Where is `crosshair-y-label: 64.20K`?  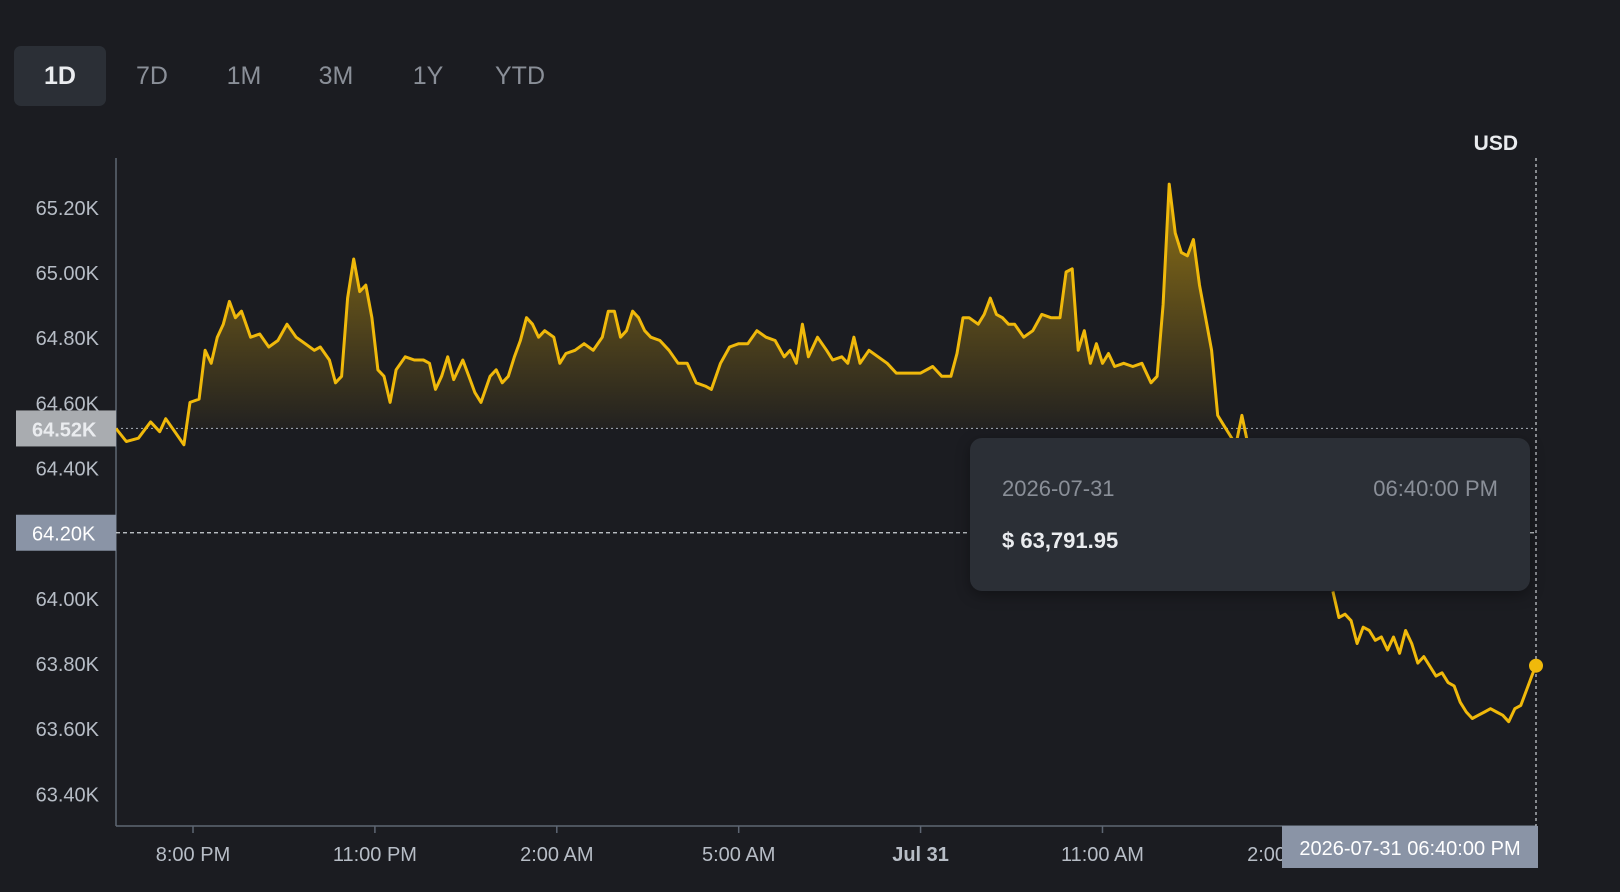 crosshair-y-label: 64.20K is located at coordinates (64, 535).